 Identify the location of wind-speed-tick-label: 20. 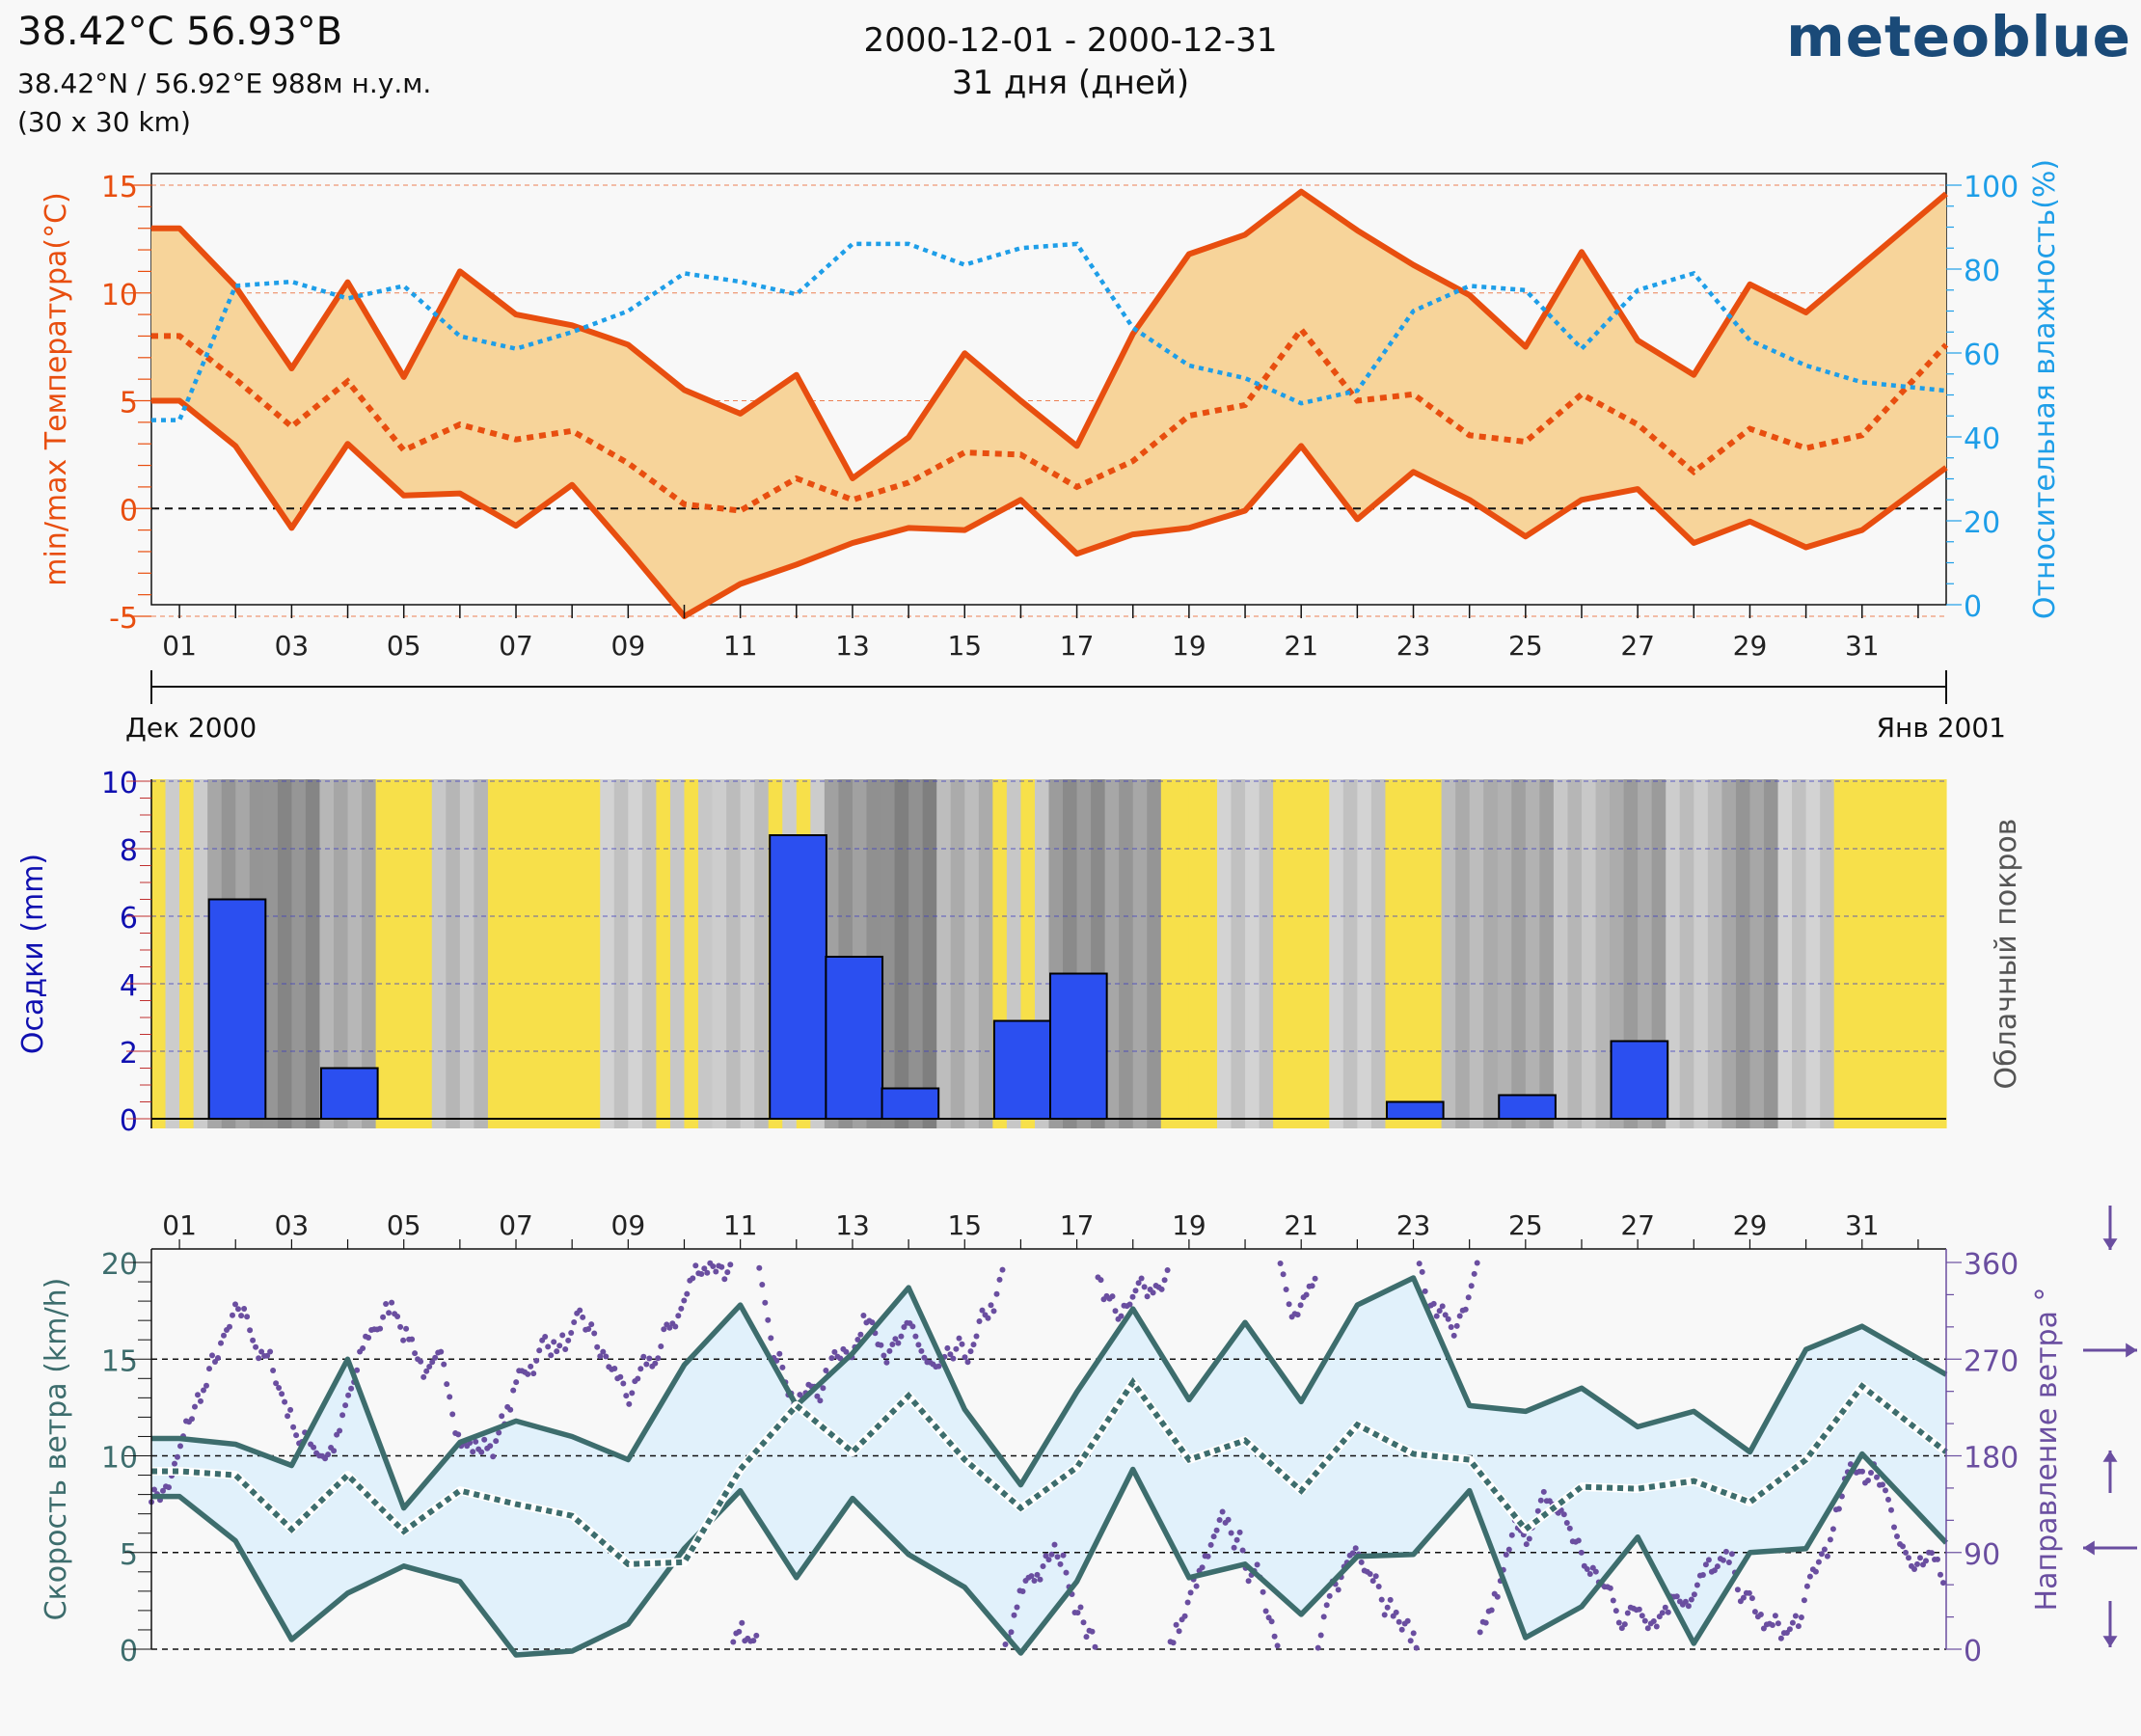
(120, 1265).